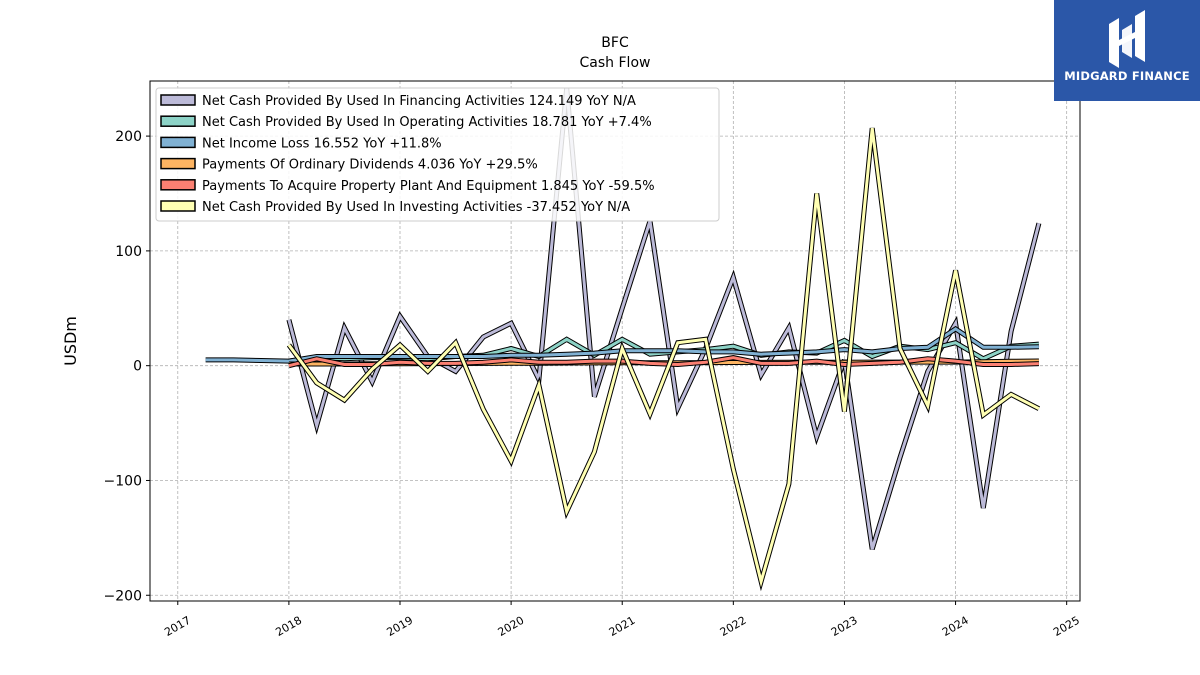  Describe the element at coordinates (622, 626) in the screenshot. I see `x-tick-label: 2021` at that location.